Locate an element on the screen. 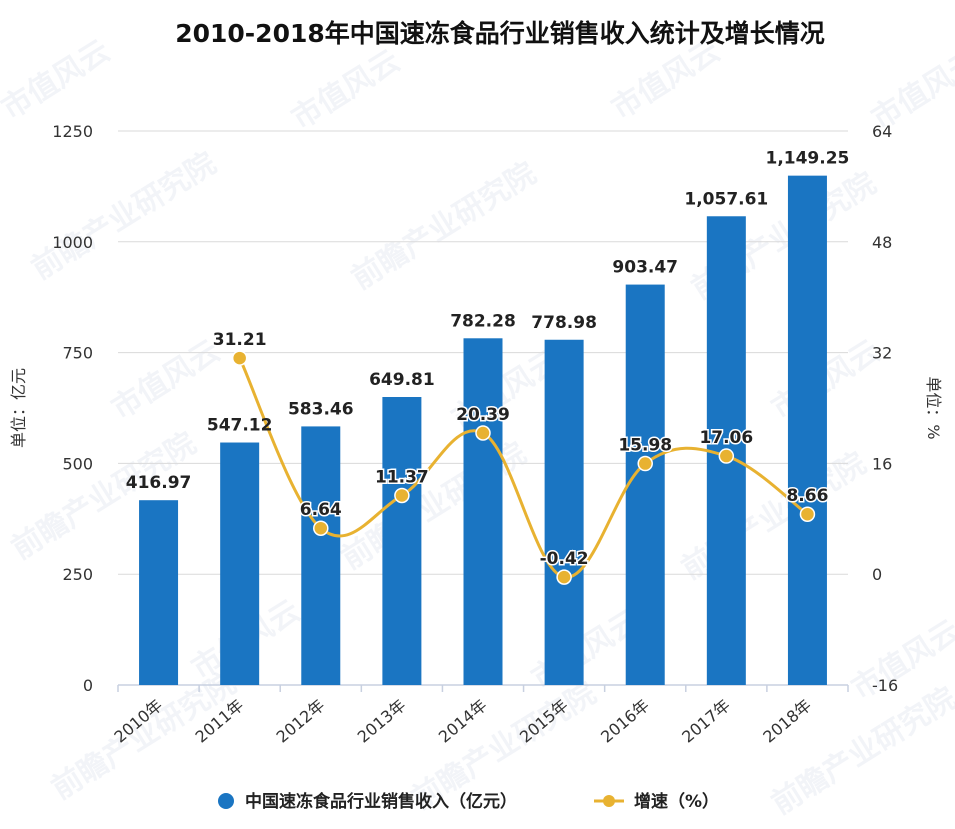  legend: 中国速冻食品行业销售收入（亿元） 增速（%） is located at coordinates (468, 801).